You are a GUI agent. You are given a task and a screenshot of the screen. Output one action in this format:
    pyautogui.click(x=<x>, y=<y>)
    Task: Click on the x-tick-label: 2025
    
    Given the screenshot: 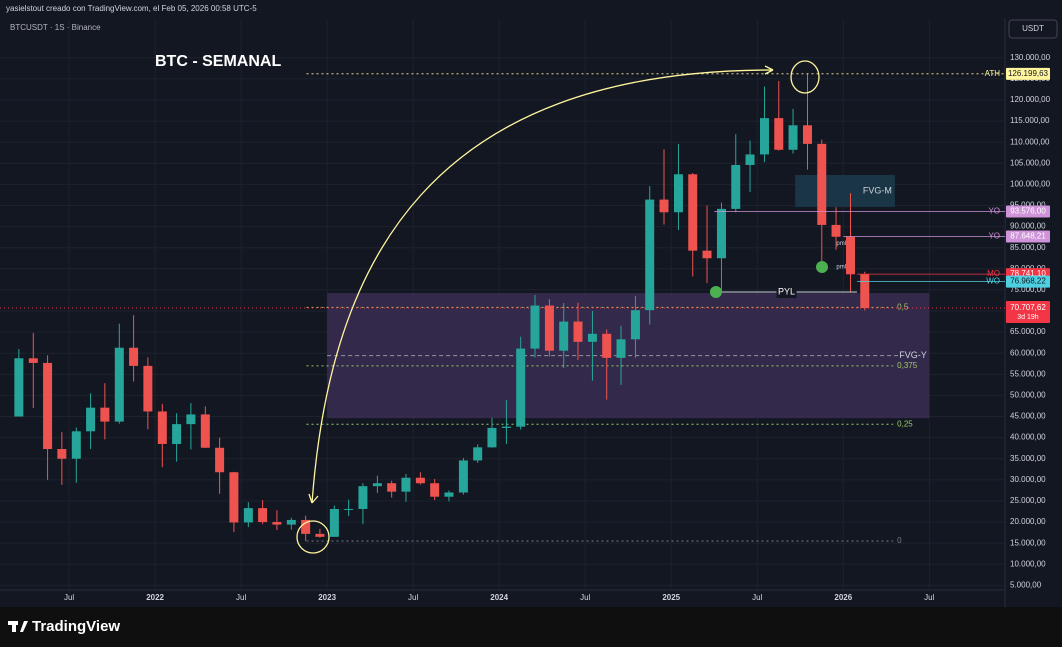 What is the action you would take?
    pyautogui.click(x=671, y=597)
    